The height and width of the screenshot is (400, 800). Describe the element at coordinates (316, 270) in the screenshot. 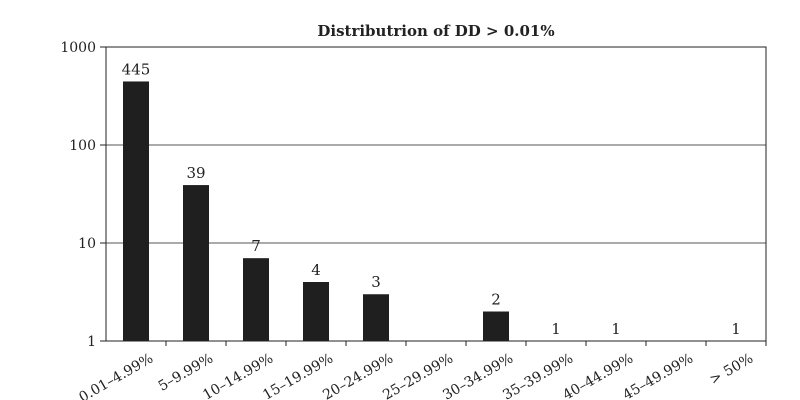

I see `data-label: 4` at that location.